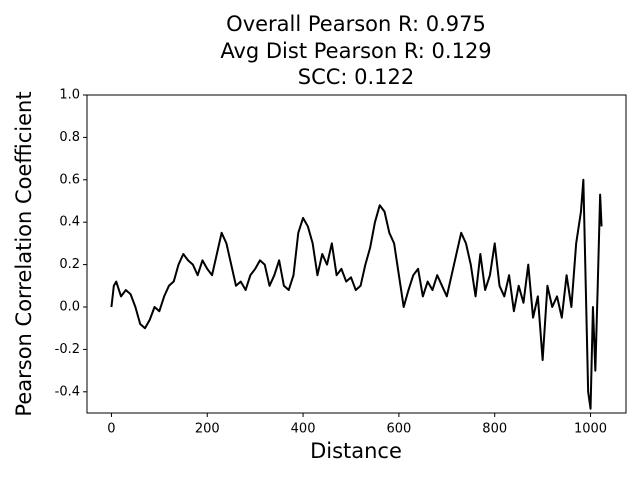  What do you see at coordinates (356, 451) in the screenshot?
I see `x-axis-label: Distance` at bounding box center [356, 451].